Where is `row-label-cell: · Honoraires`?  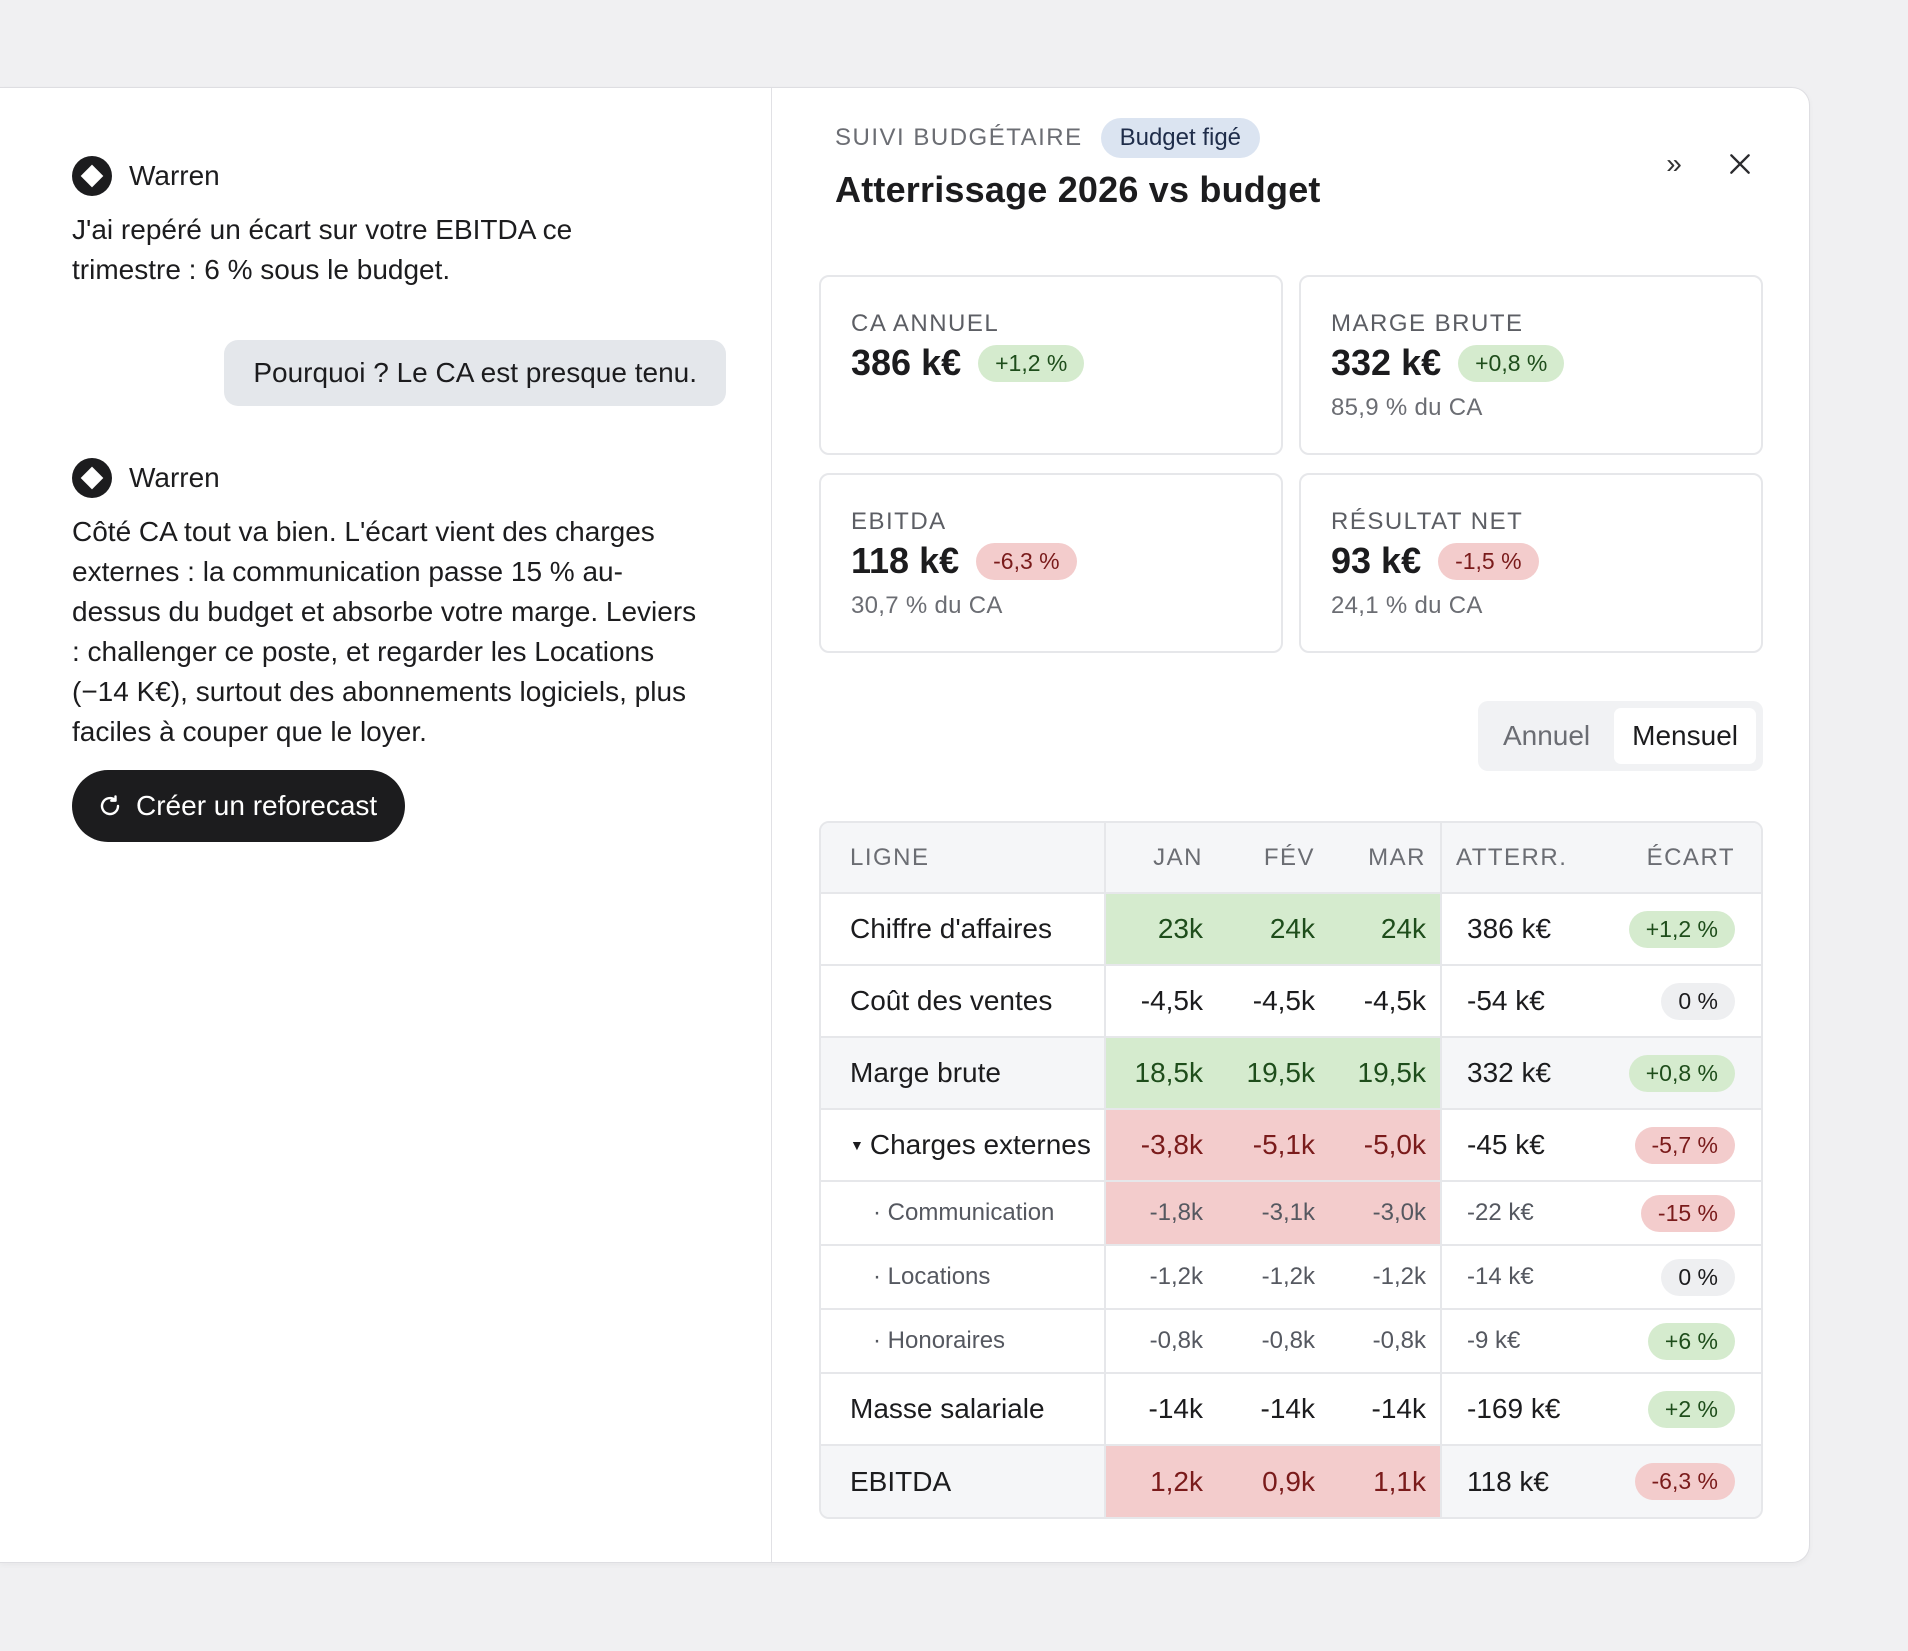 row-label-cell: · Honoraires is located at coordinates (963, 1341).